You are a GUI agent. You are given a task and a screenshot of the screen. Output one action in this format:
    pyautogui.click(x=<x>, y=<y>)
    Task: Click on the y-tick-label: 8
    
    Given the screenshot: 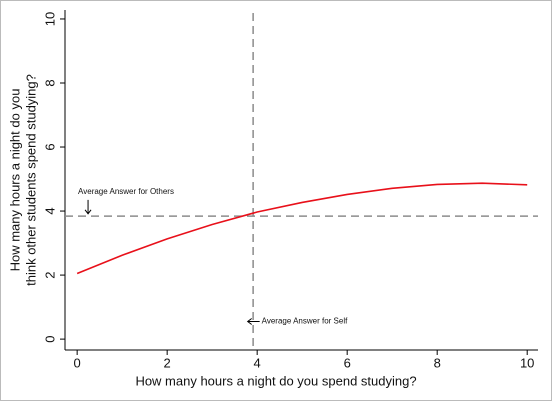 What is the action you would take?
    pyautogui.click(x=49, y=82)
    